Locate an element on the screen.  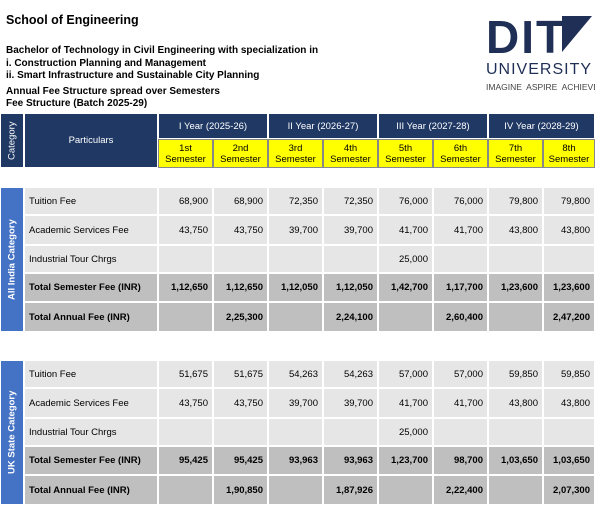
fee-value: 59,850 is located at coordinates (515, 374).